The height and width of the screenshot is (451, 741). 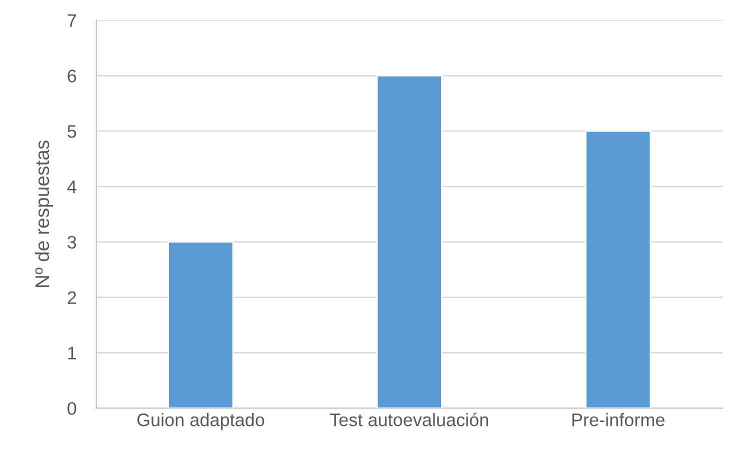 I want to click on x-tick-label: Pre-informe, so click(x=618, y=419).